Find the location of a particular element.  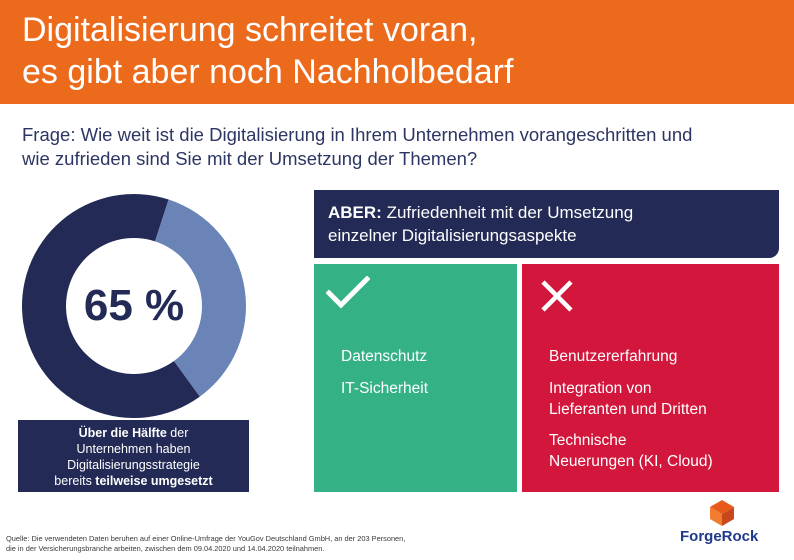

aber-line-2: einzelner Digitalisierungsaspekte is located at coordinates (452, 235).